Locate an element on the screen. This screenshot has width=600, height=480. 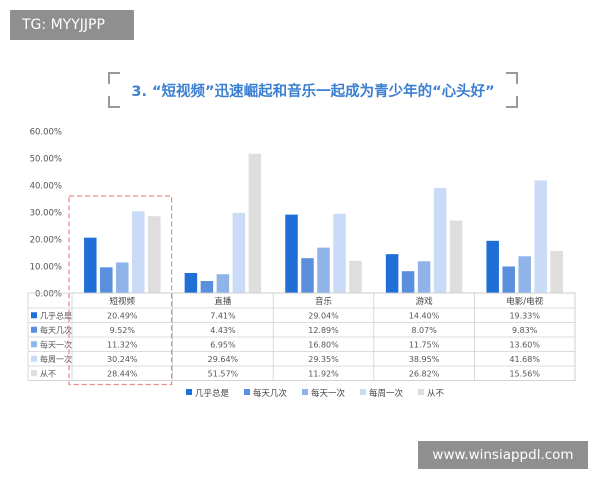
category-label: 电影/电视 is located at coordinates (524, 301).